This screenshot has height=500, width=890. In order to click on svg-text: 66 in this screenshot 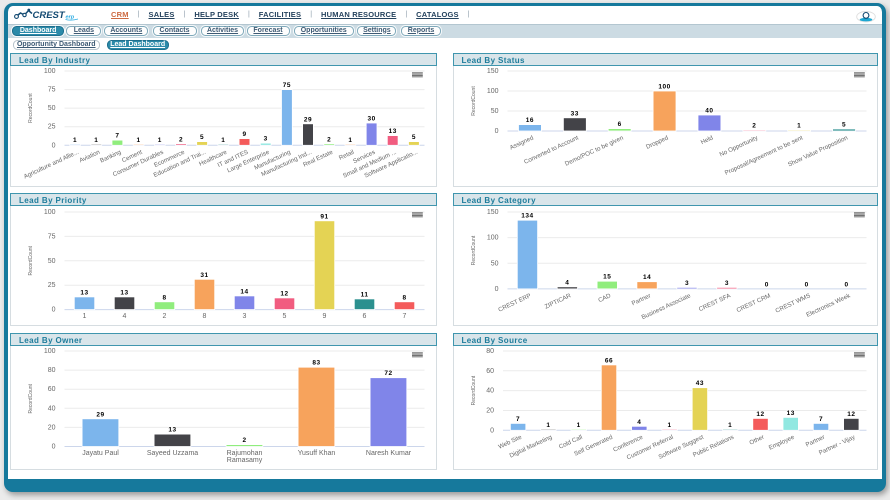, I will do `click(608, 360)`.